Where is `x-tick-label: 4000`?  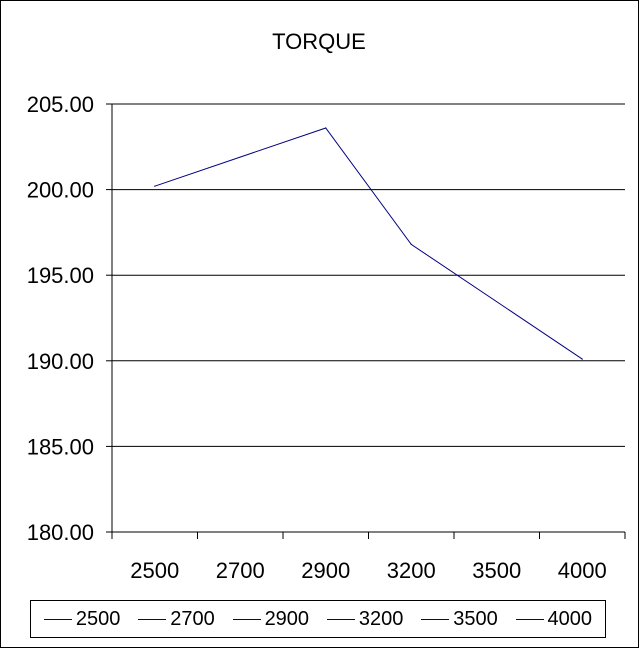
x-tick-label: 4000 is located at coordinates (582, 570).